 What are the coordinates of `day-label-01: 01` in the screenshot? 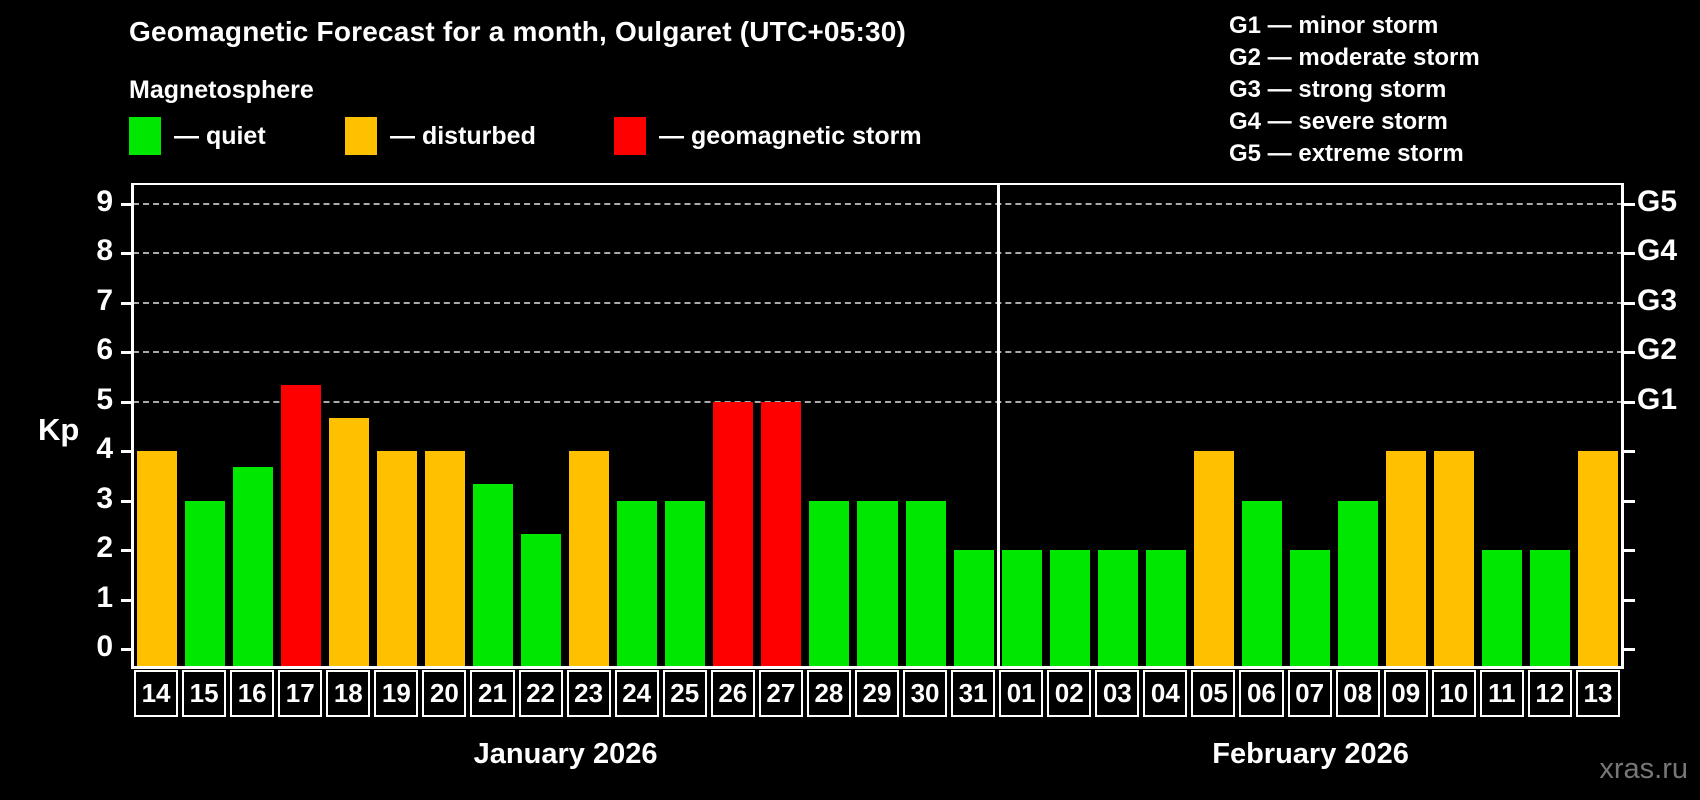 It's located at (1021, 693).